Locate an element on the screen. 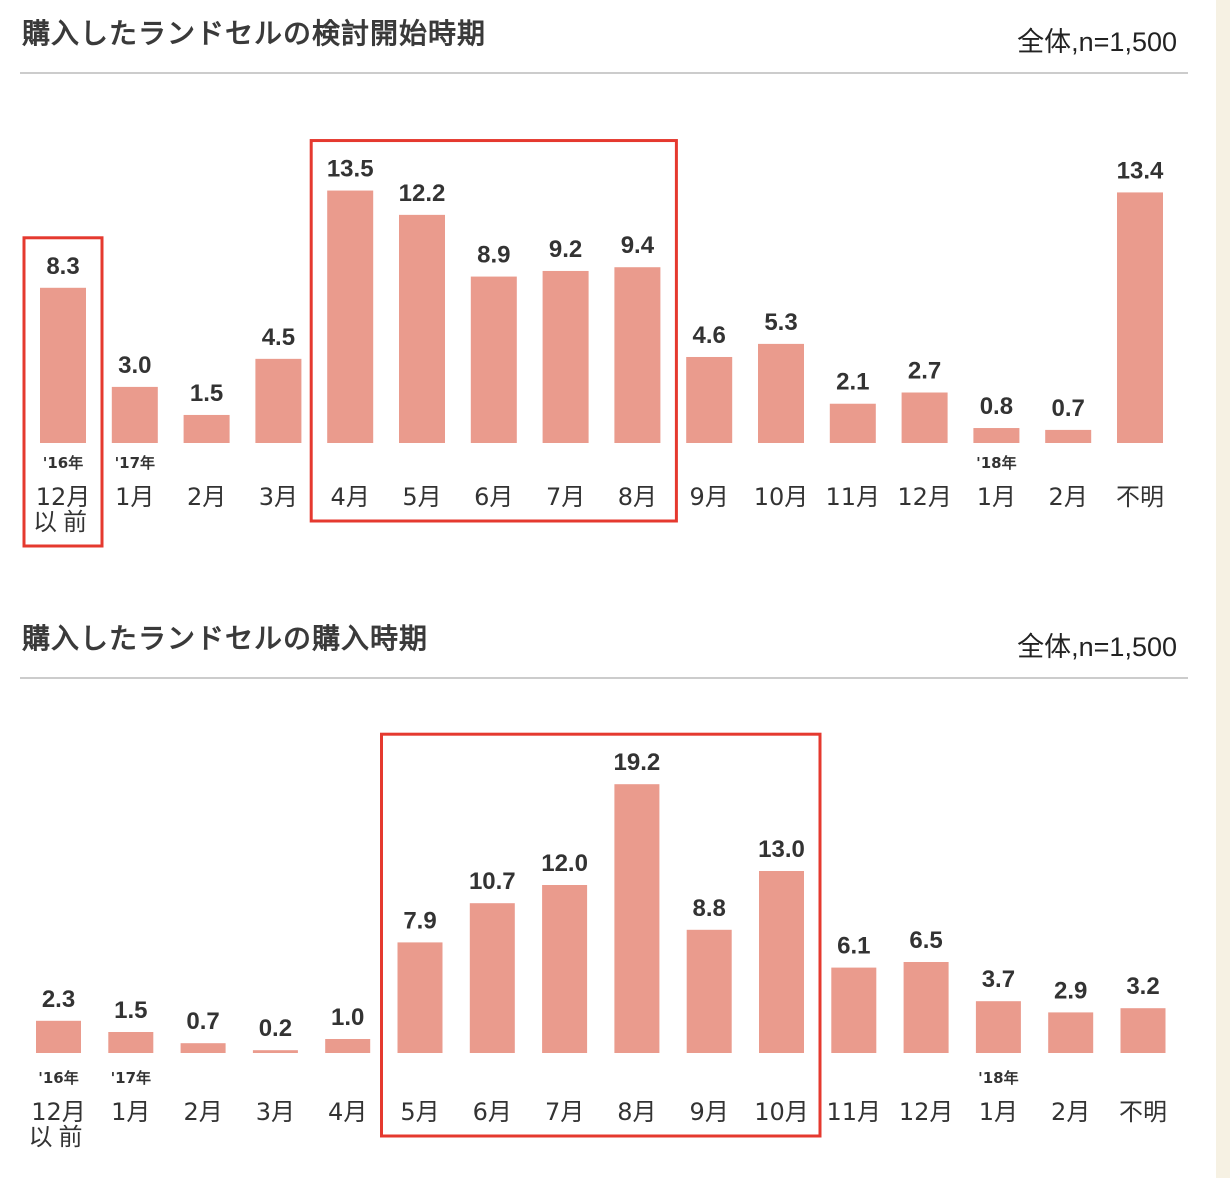 The height and width of the screenshot is (1178, 1230). data-label: 8.3 is located at coordinates (62, 266).